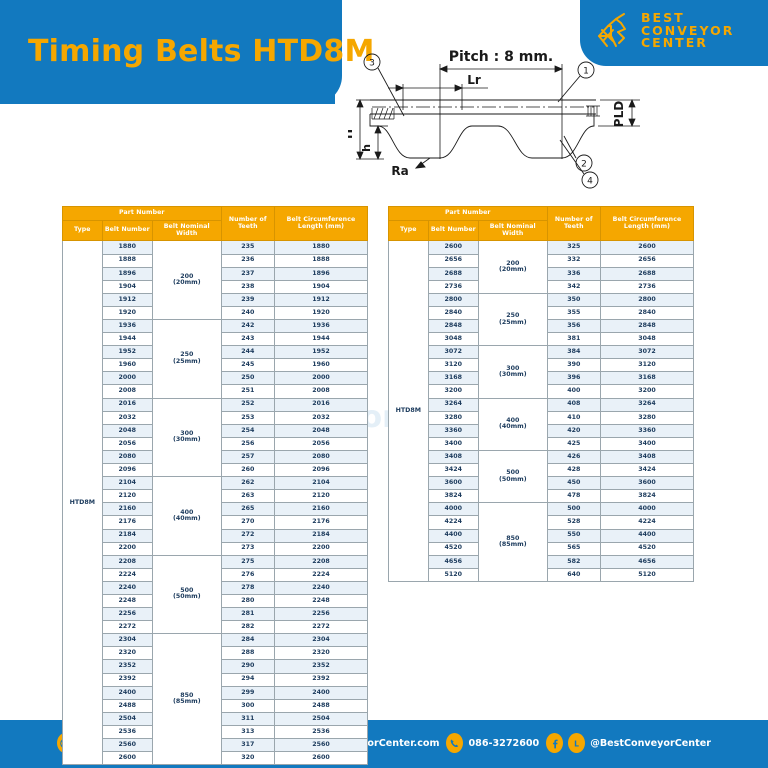 Image resolution: width=768 pixels, height=768 pixels. I want to click on cell-belt-circumference: 2656, so click(647, 260).